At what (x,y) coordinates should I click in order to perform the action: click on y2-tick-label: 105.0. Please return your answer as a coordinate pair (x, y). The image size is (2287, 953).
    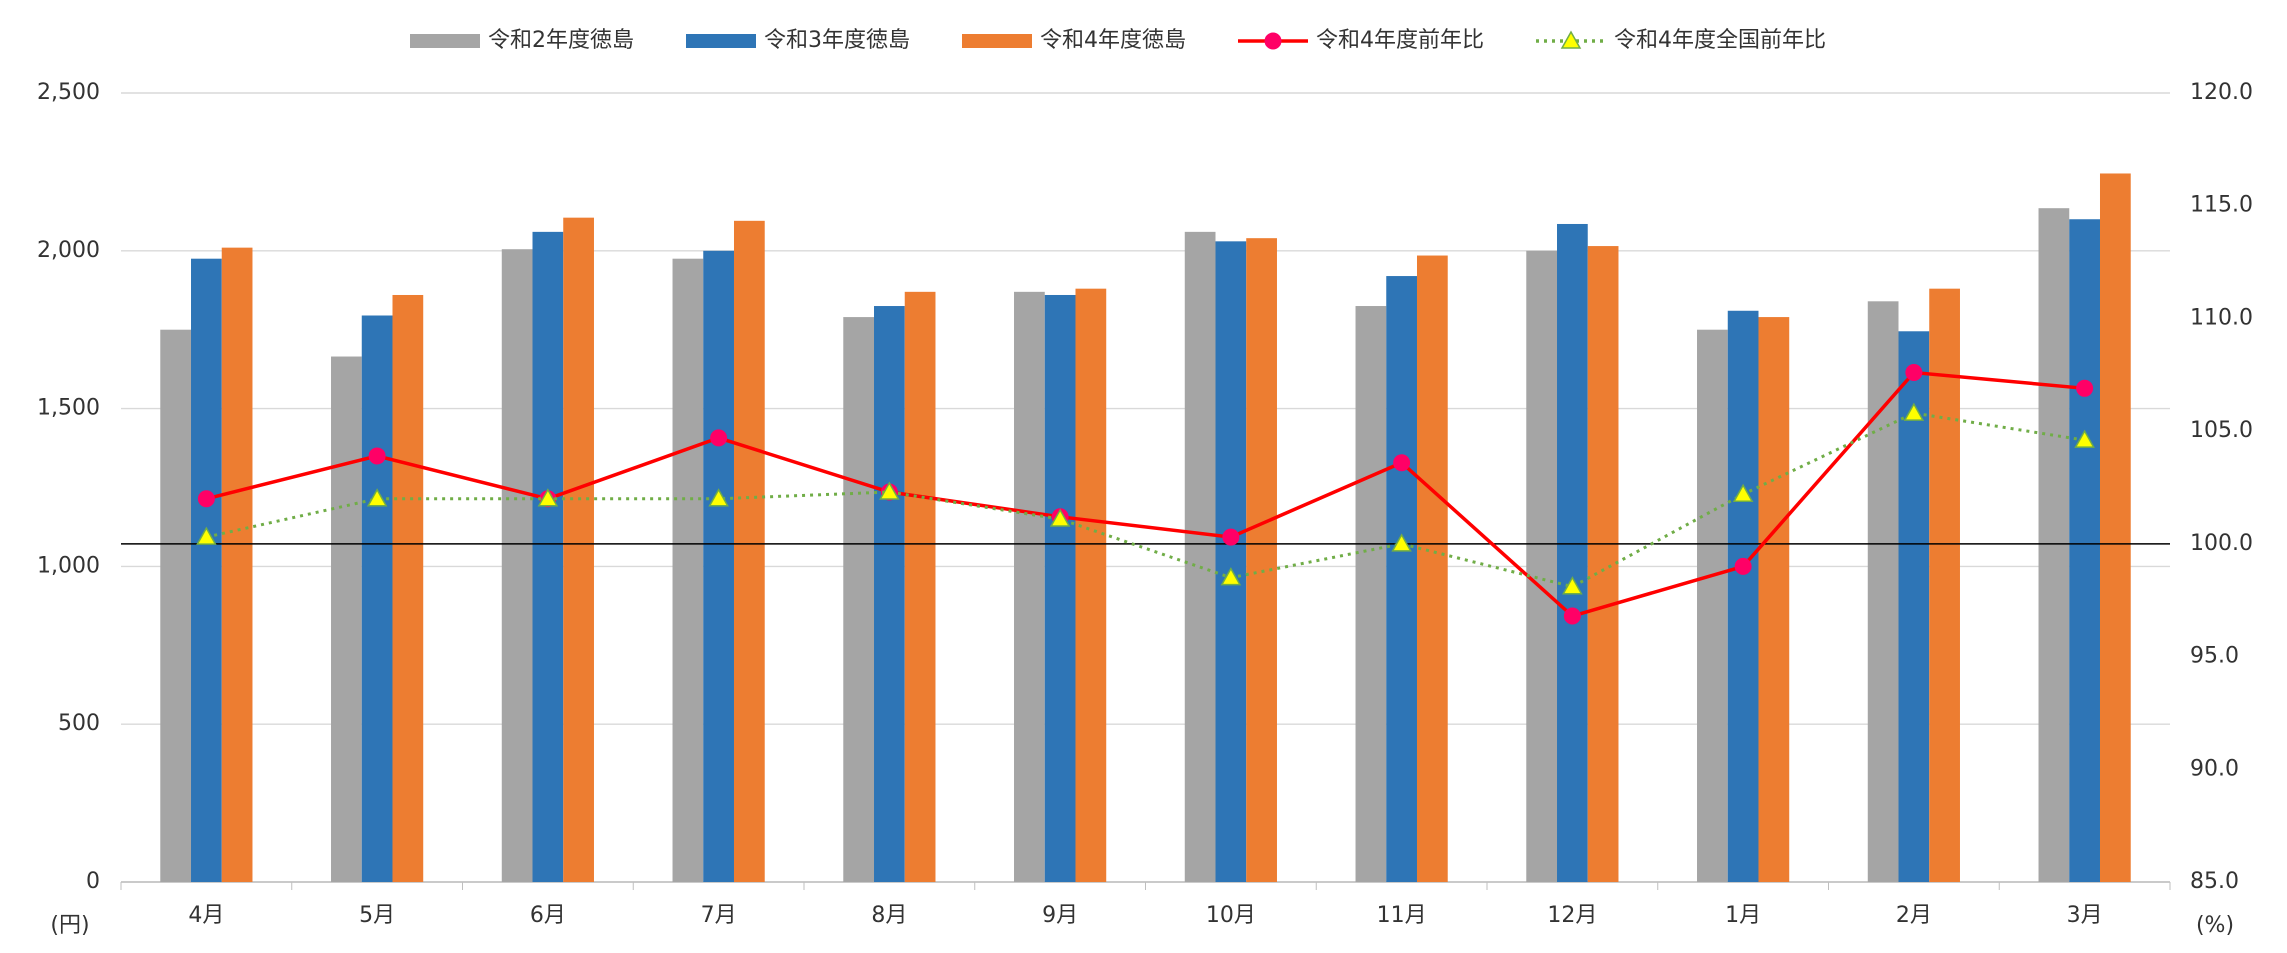
    Looking at the image, I should click on (2221, 430).